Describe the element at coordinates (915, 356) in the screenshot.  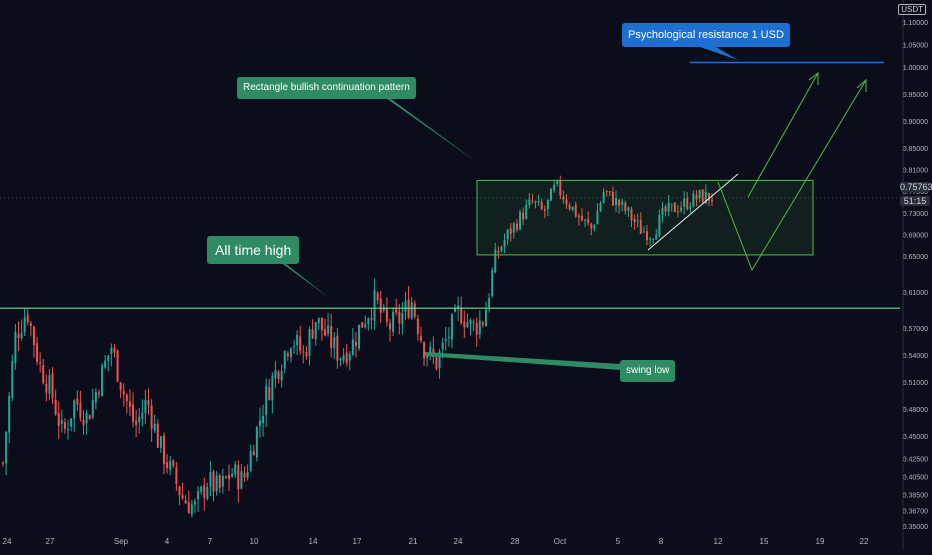
I see `y-tick-label: 0.54000` at that location.